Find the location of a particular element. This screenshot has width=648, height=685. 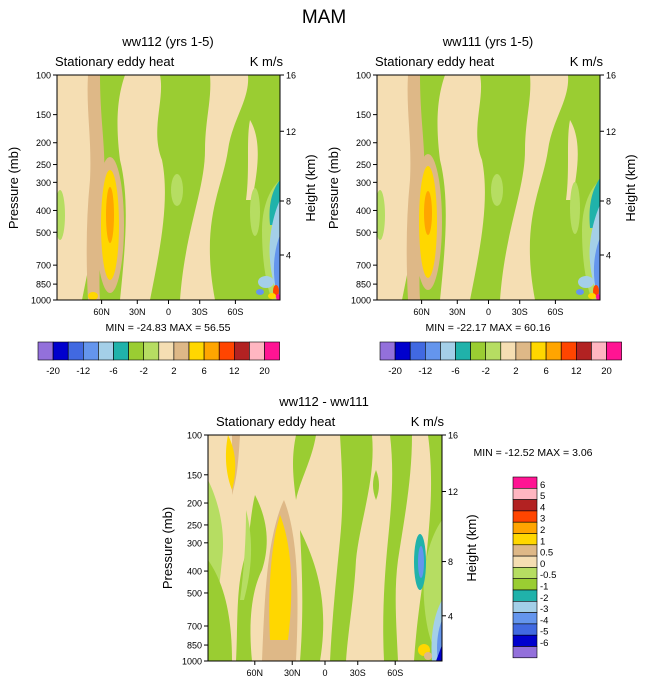

panel-title: ww111 (yrs 1-5) is located at coordinates (488, 41).